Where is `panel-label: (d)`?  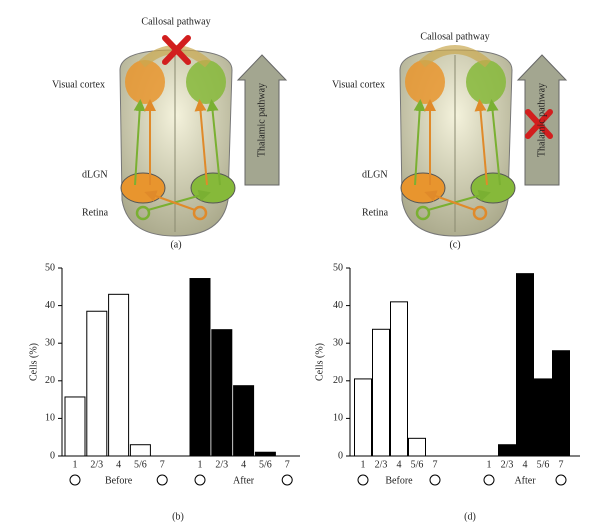
panel-label: (d) is located at coordinates (470, 516).